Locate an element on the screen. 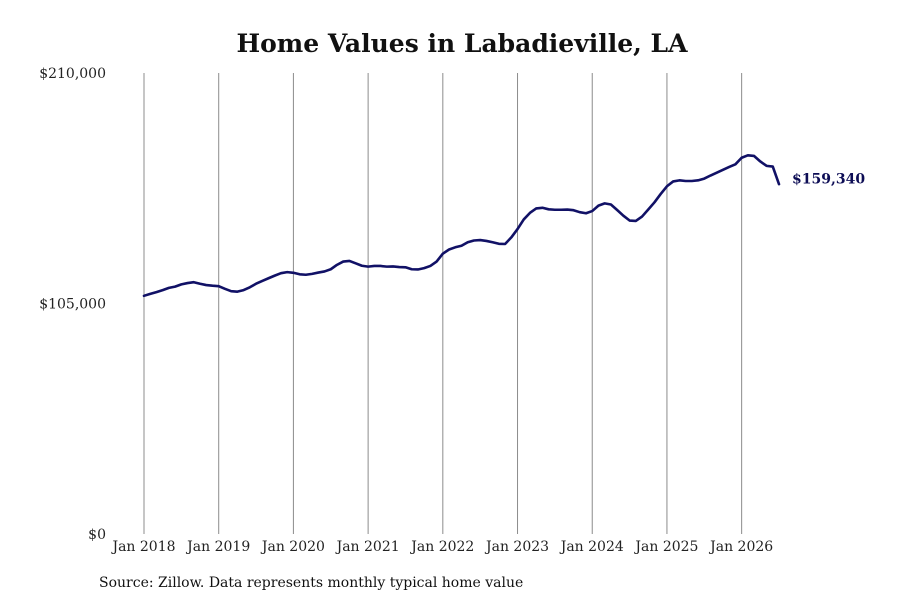 The width and height of the screenshot is (900, 600). latest-value-label: $159,340 is located at coordinates (828, 180).